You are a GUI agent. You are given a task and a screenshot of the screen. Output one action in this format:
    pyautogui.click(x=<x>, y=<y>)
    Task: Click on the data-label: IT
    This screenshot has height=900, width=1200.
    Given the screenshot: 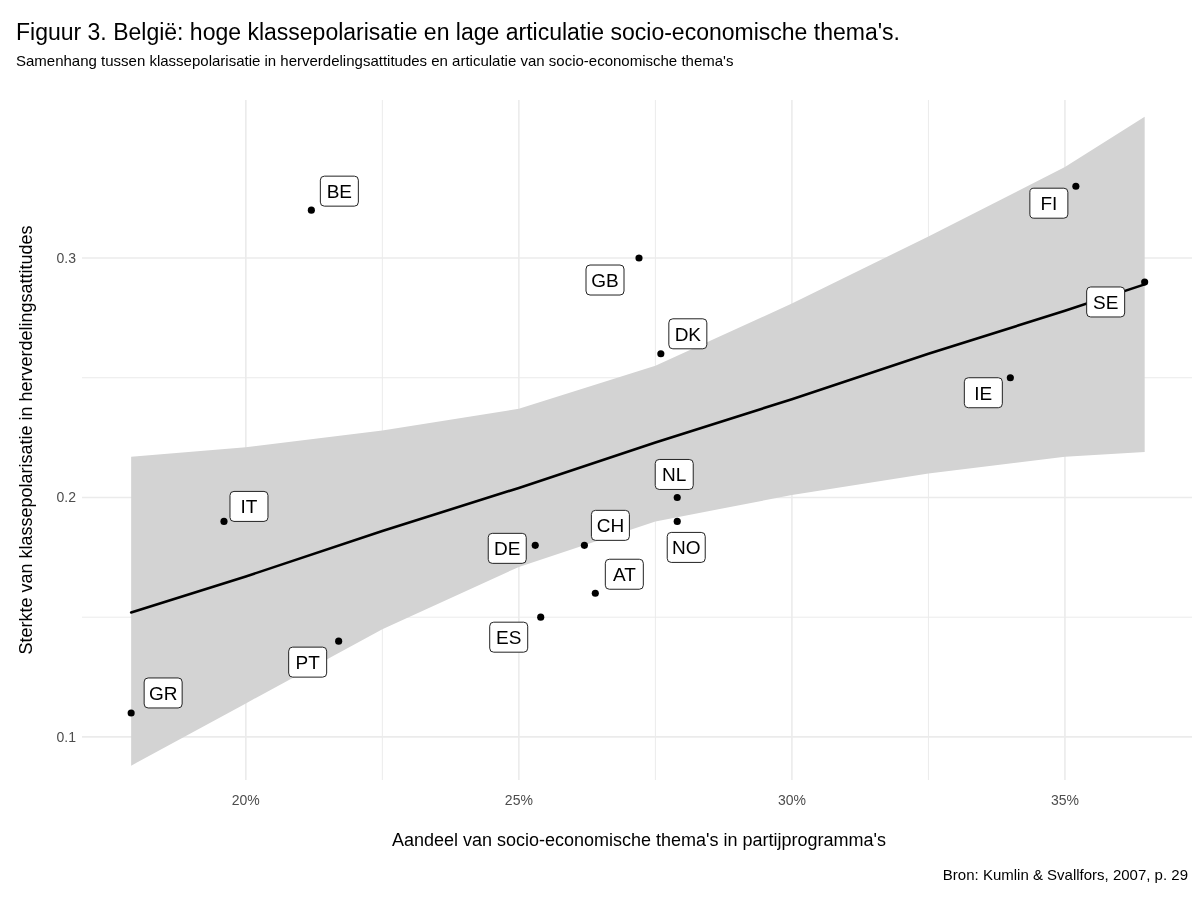 What is the action you would take?
    pyautogui.click(x=249, y=507)
    